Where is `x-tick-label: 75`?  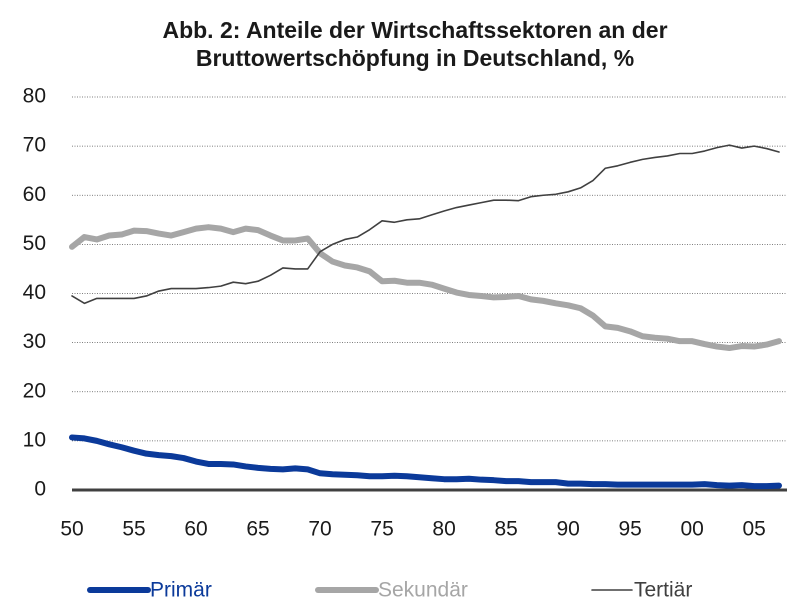 x-tick-label: 75 is located at coordinates (381, 529).